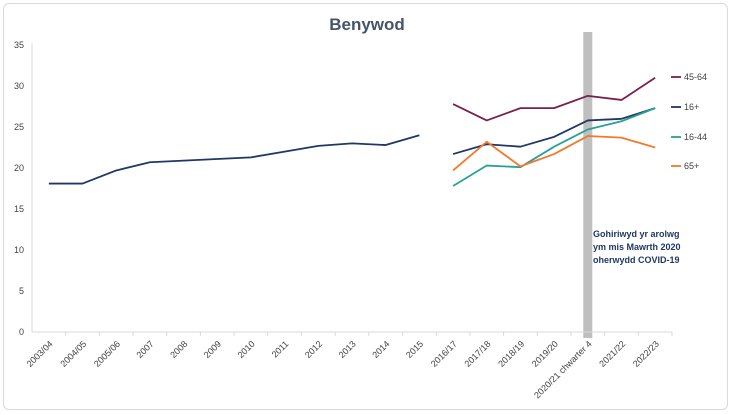 The image size is (733, 415). What do you see at coordinates (636, 234) in the screenshot?
I see `annotation-line: Gohiriwyd yr arolwg` at bounding box center [636, 234].